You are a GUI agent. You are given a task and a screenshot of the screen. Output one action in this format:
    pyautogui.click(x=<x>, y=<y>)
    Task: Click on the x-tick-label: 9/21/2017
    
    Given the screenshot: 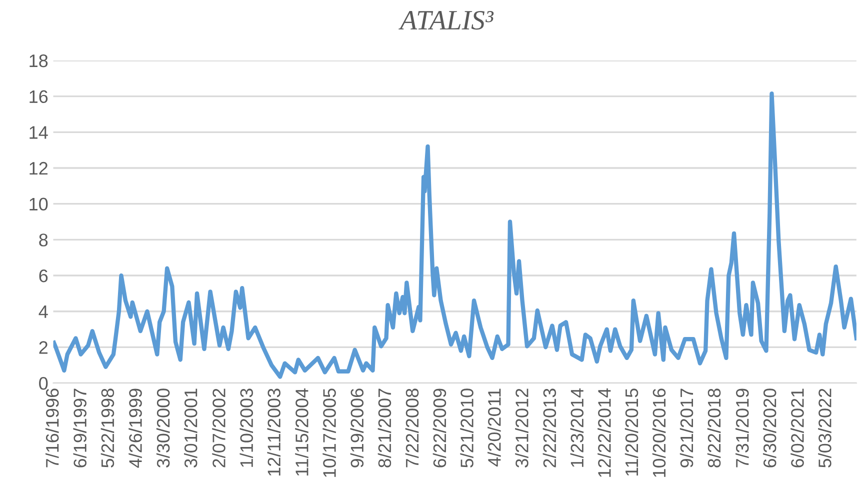 What is the action you would take?
    pyautogui.click(x=687, y=428)
    